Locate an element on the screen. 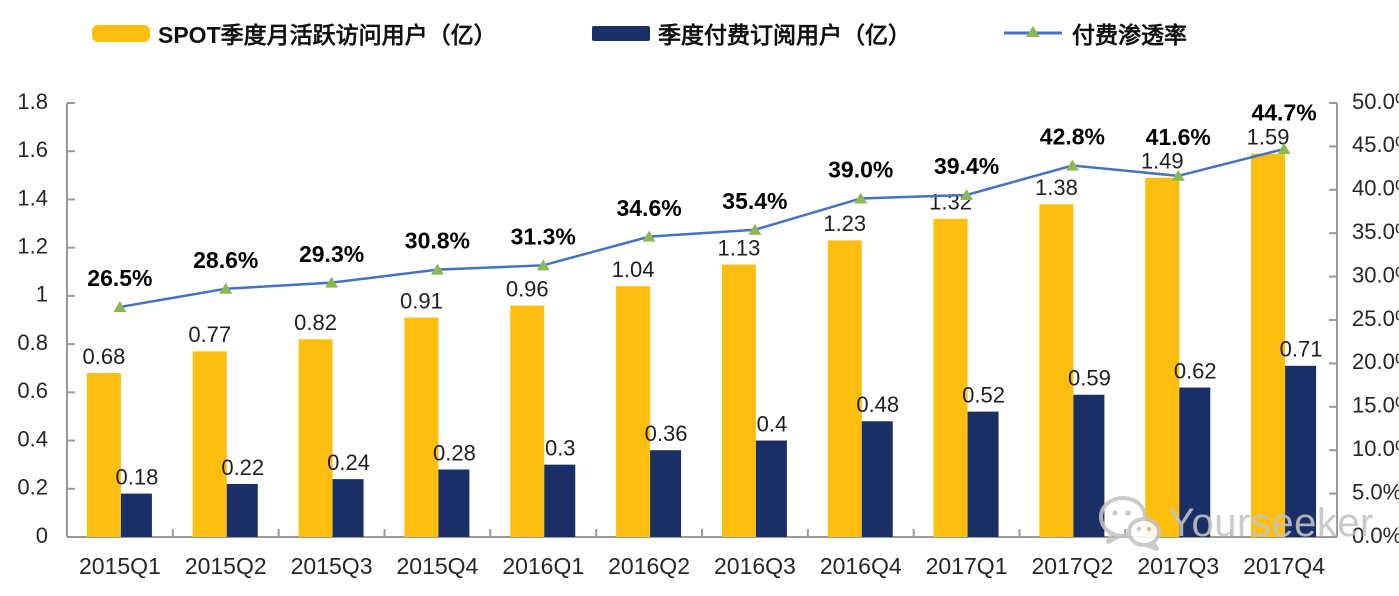  x-axis-label: 2015Q2 is located at coordinates (226, 566).